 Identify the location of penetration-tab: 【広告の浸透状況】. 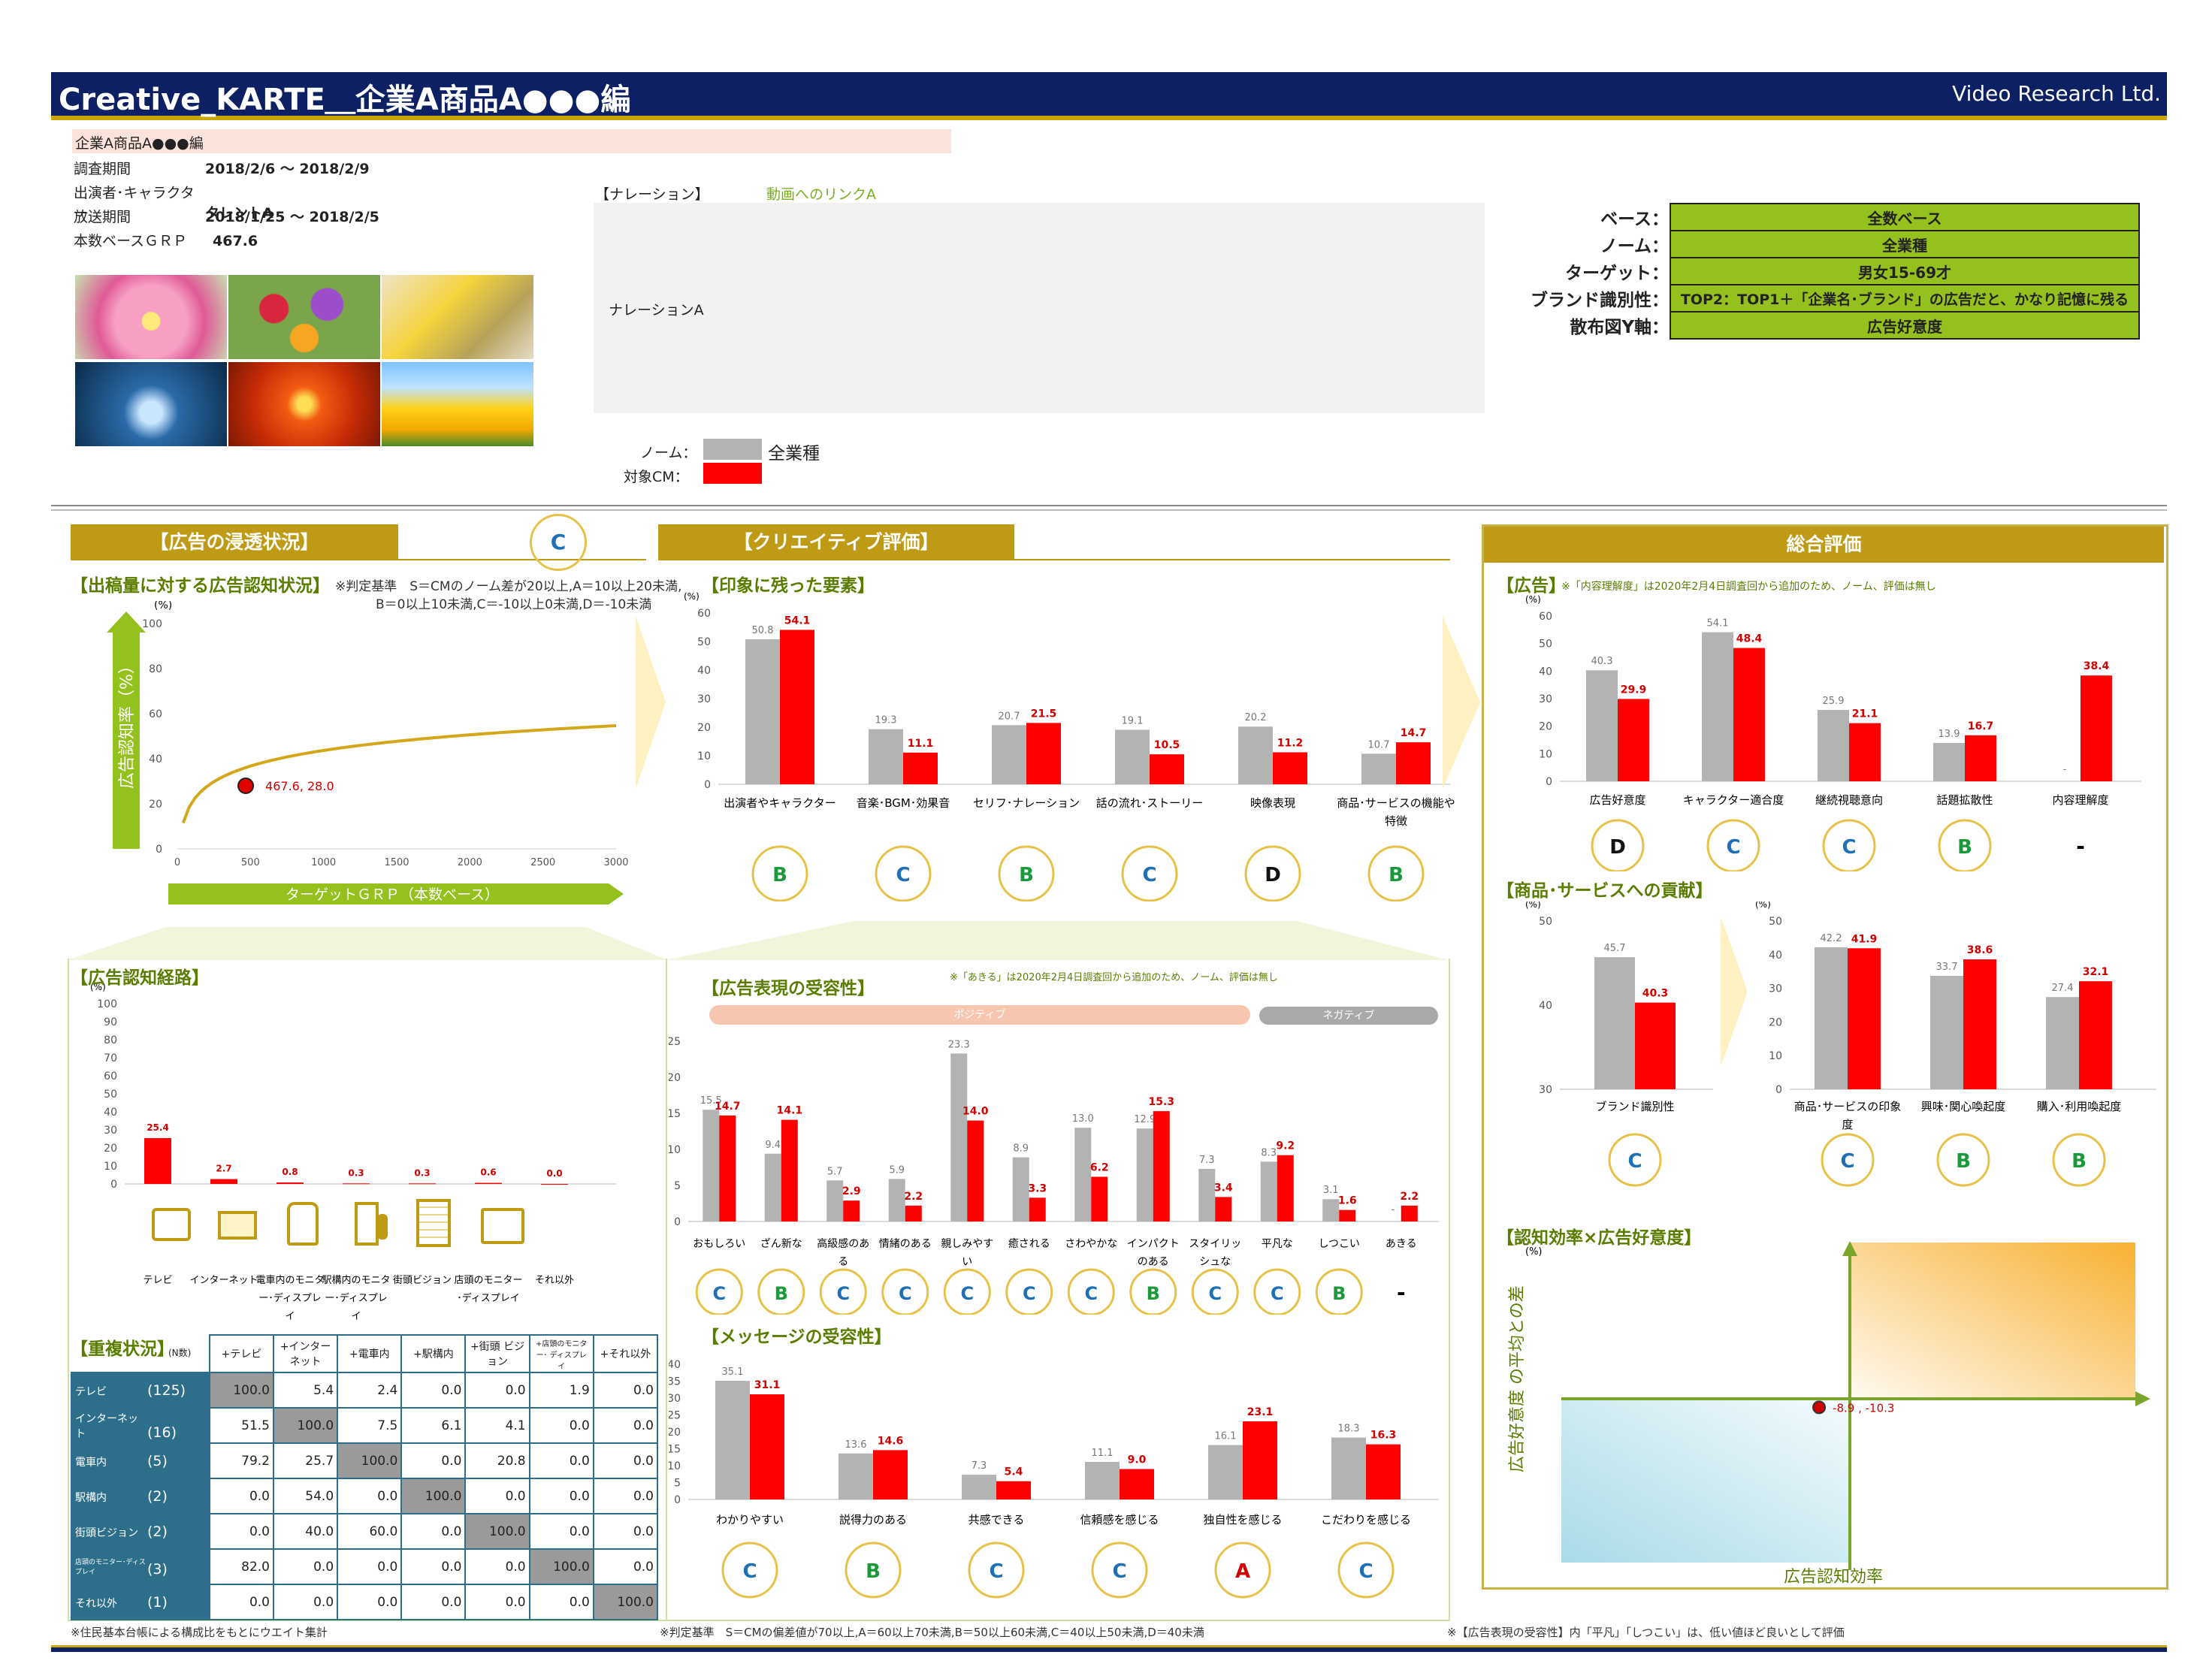
(234, 542).